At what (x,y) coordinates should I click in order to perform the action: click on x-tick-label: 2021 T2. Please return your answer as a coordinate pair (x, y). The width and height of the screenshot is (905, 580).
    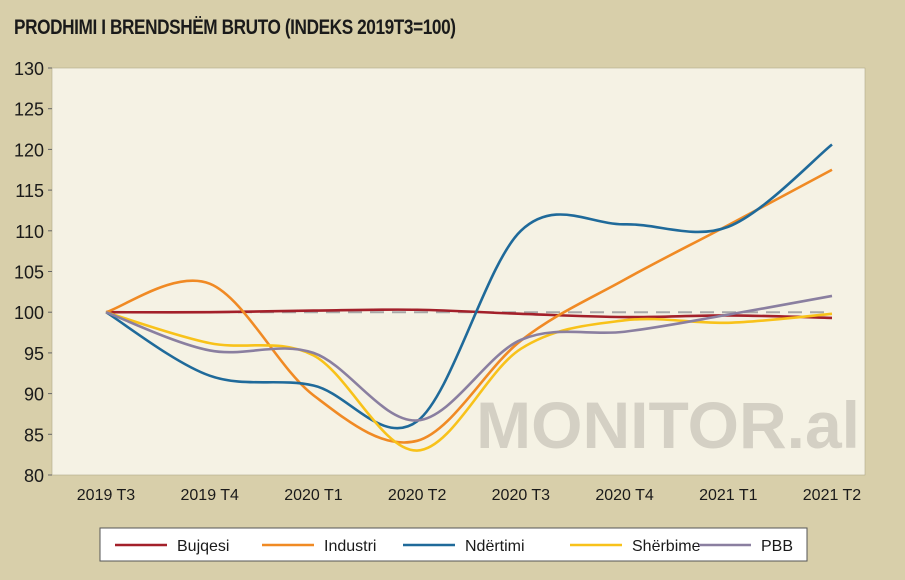
    Looking at the image, I should click on (832, 495).